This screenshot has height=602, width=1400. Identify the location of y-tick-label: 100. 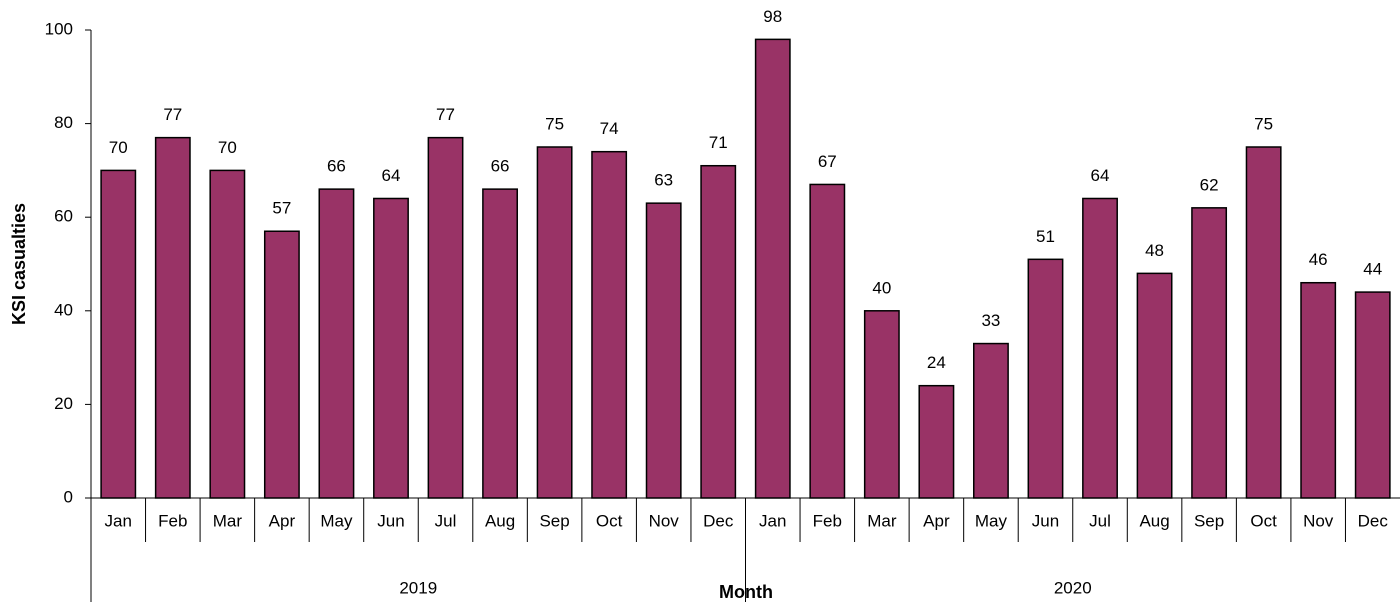
(59, 28).